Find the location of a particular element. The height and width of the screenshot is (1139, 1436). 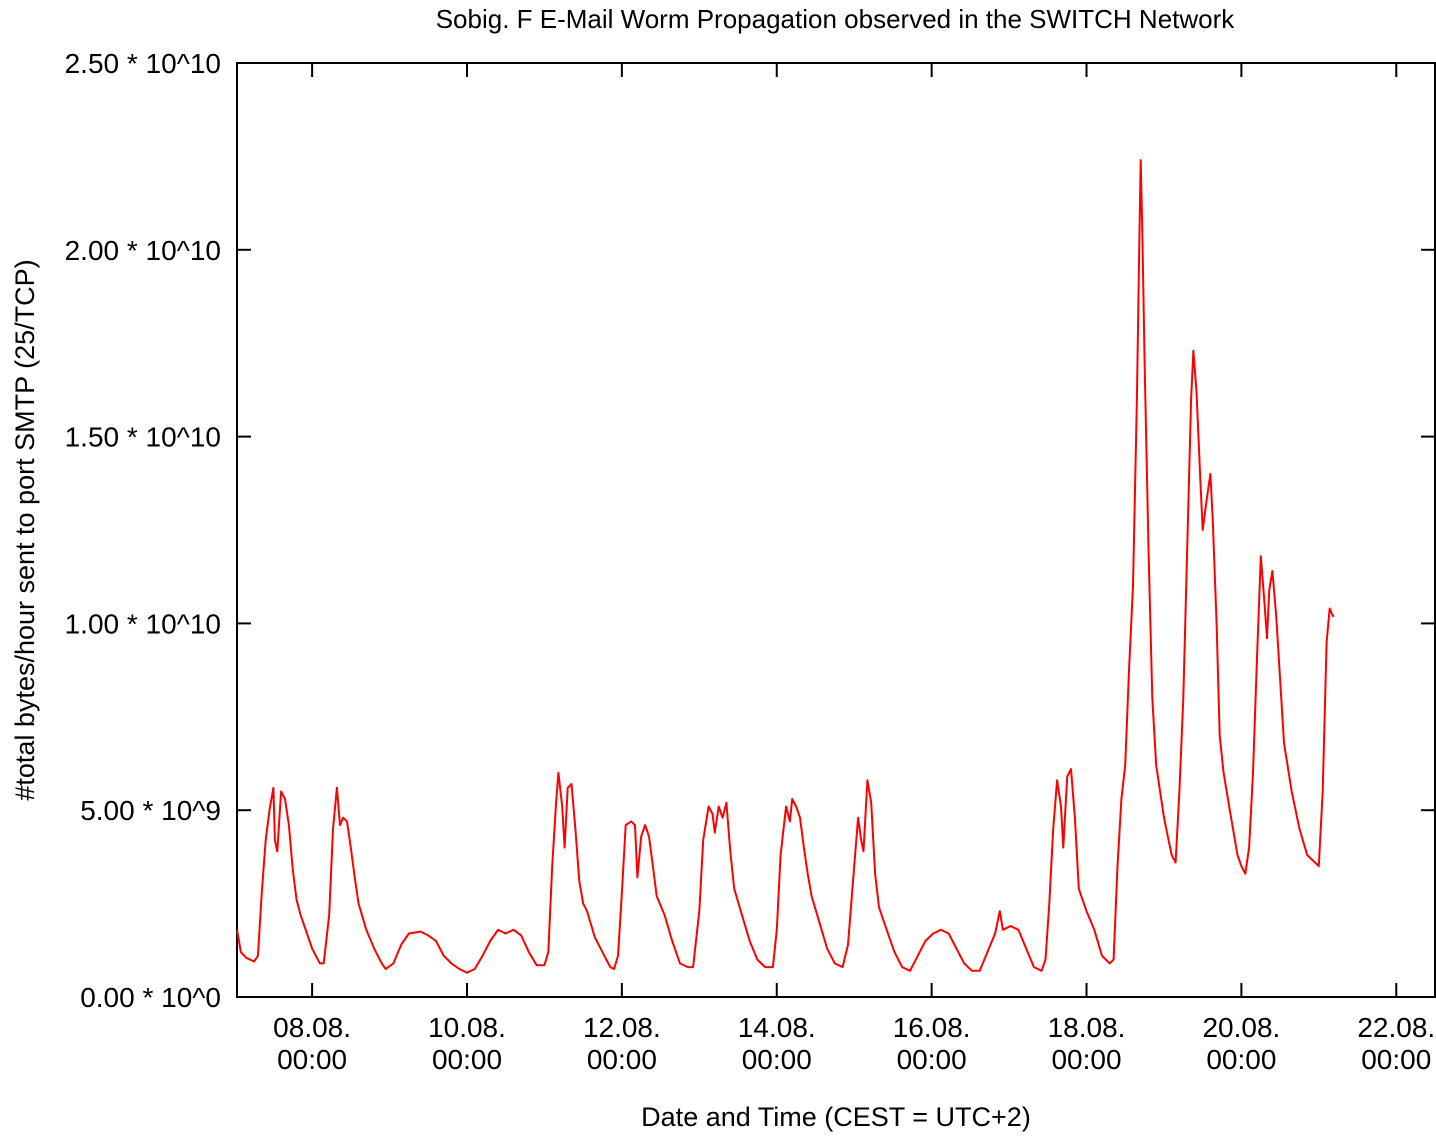

x-tick-label-date: 16.08. is located at coordinates (932, 1027).